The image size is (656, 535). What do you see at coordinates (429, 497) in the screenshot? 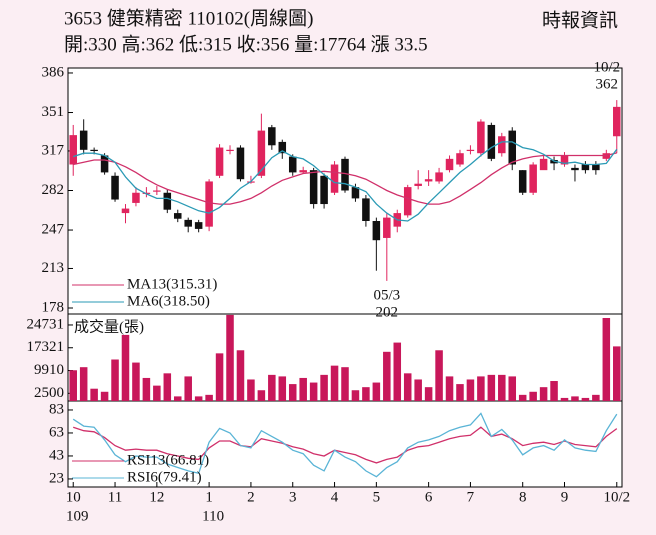
I see `x-tick-label: 6` at bounding box center [429, 497].